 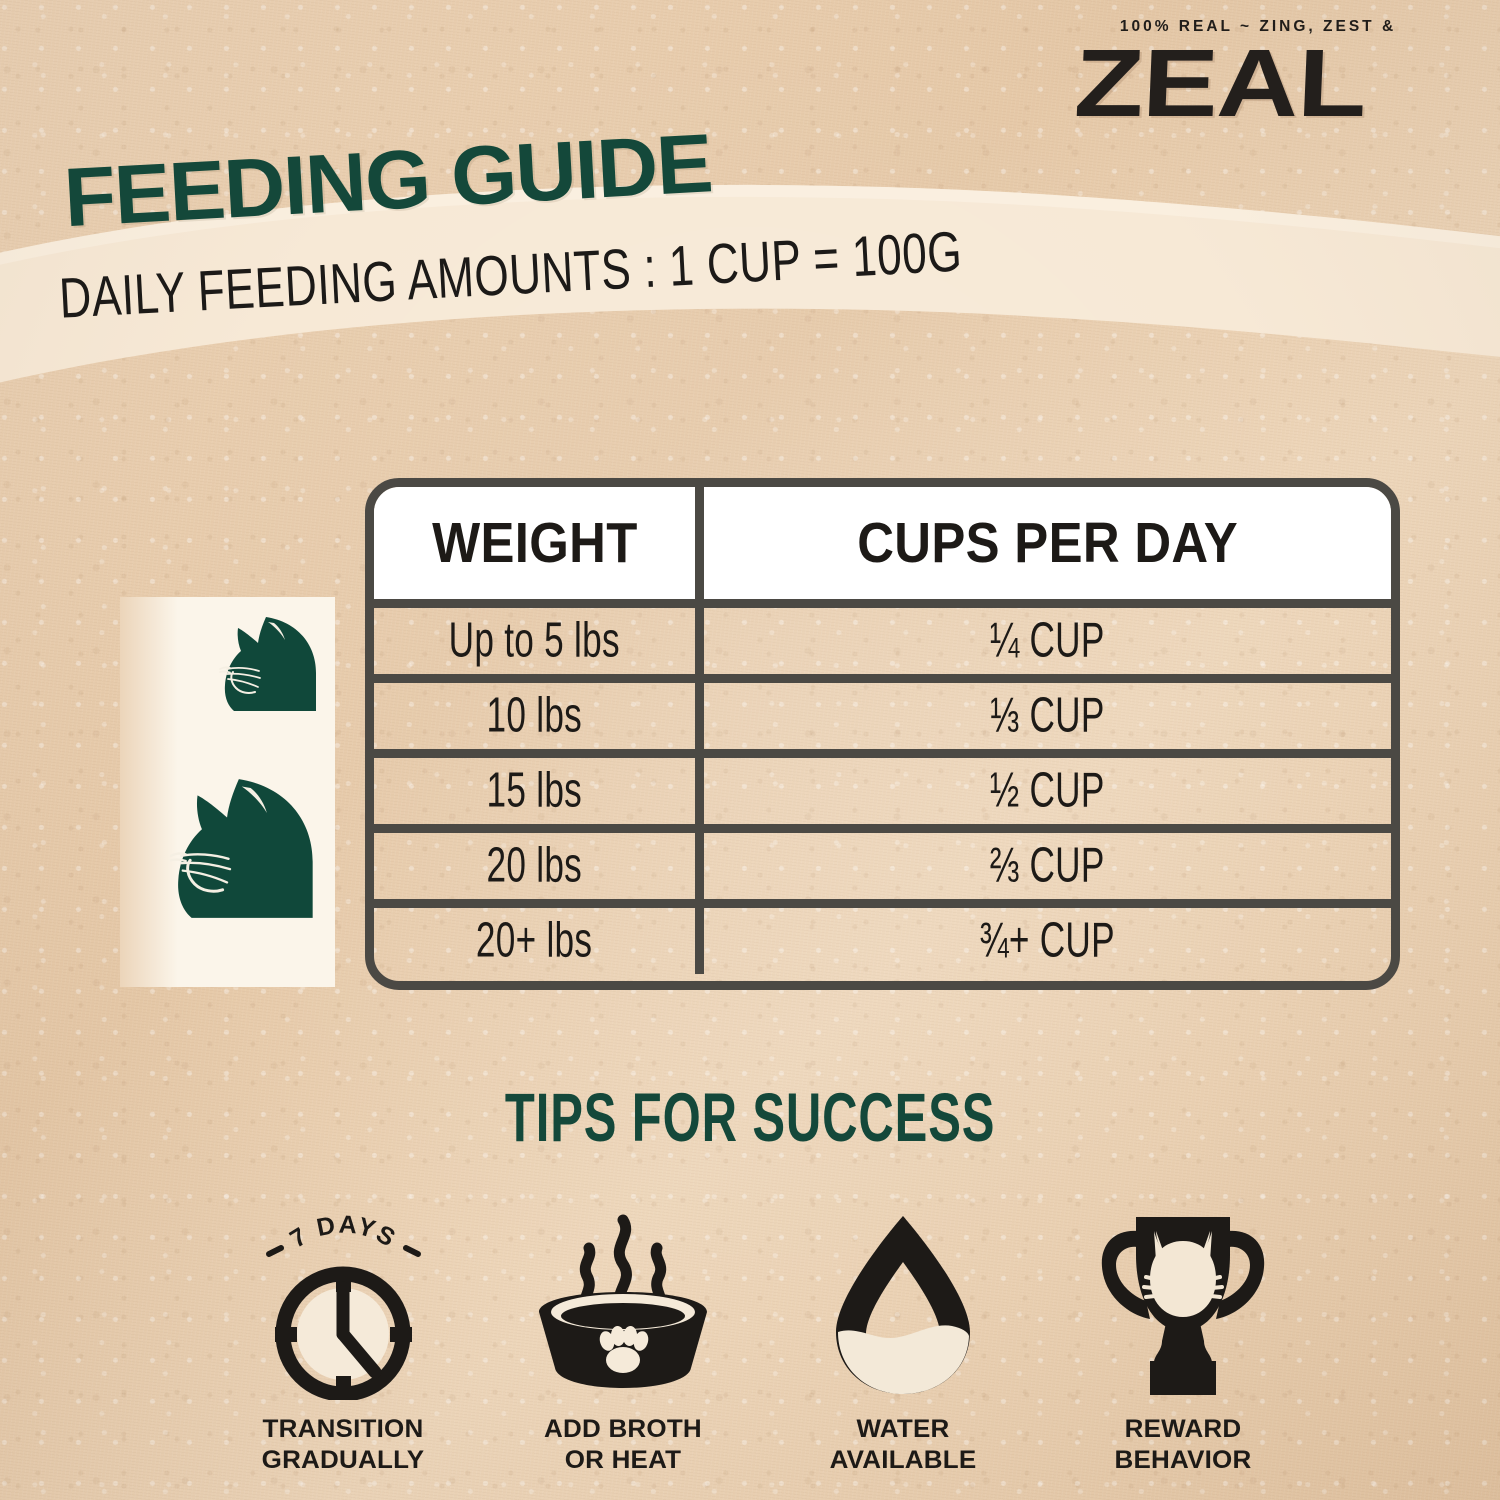 I want to click on cell-weight: 20 lbs, so click(x=539, y=866).